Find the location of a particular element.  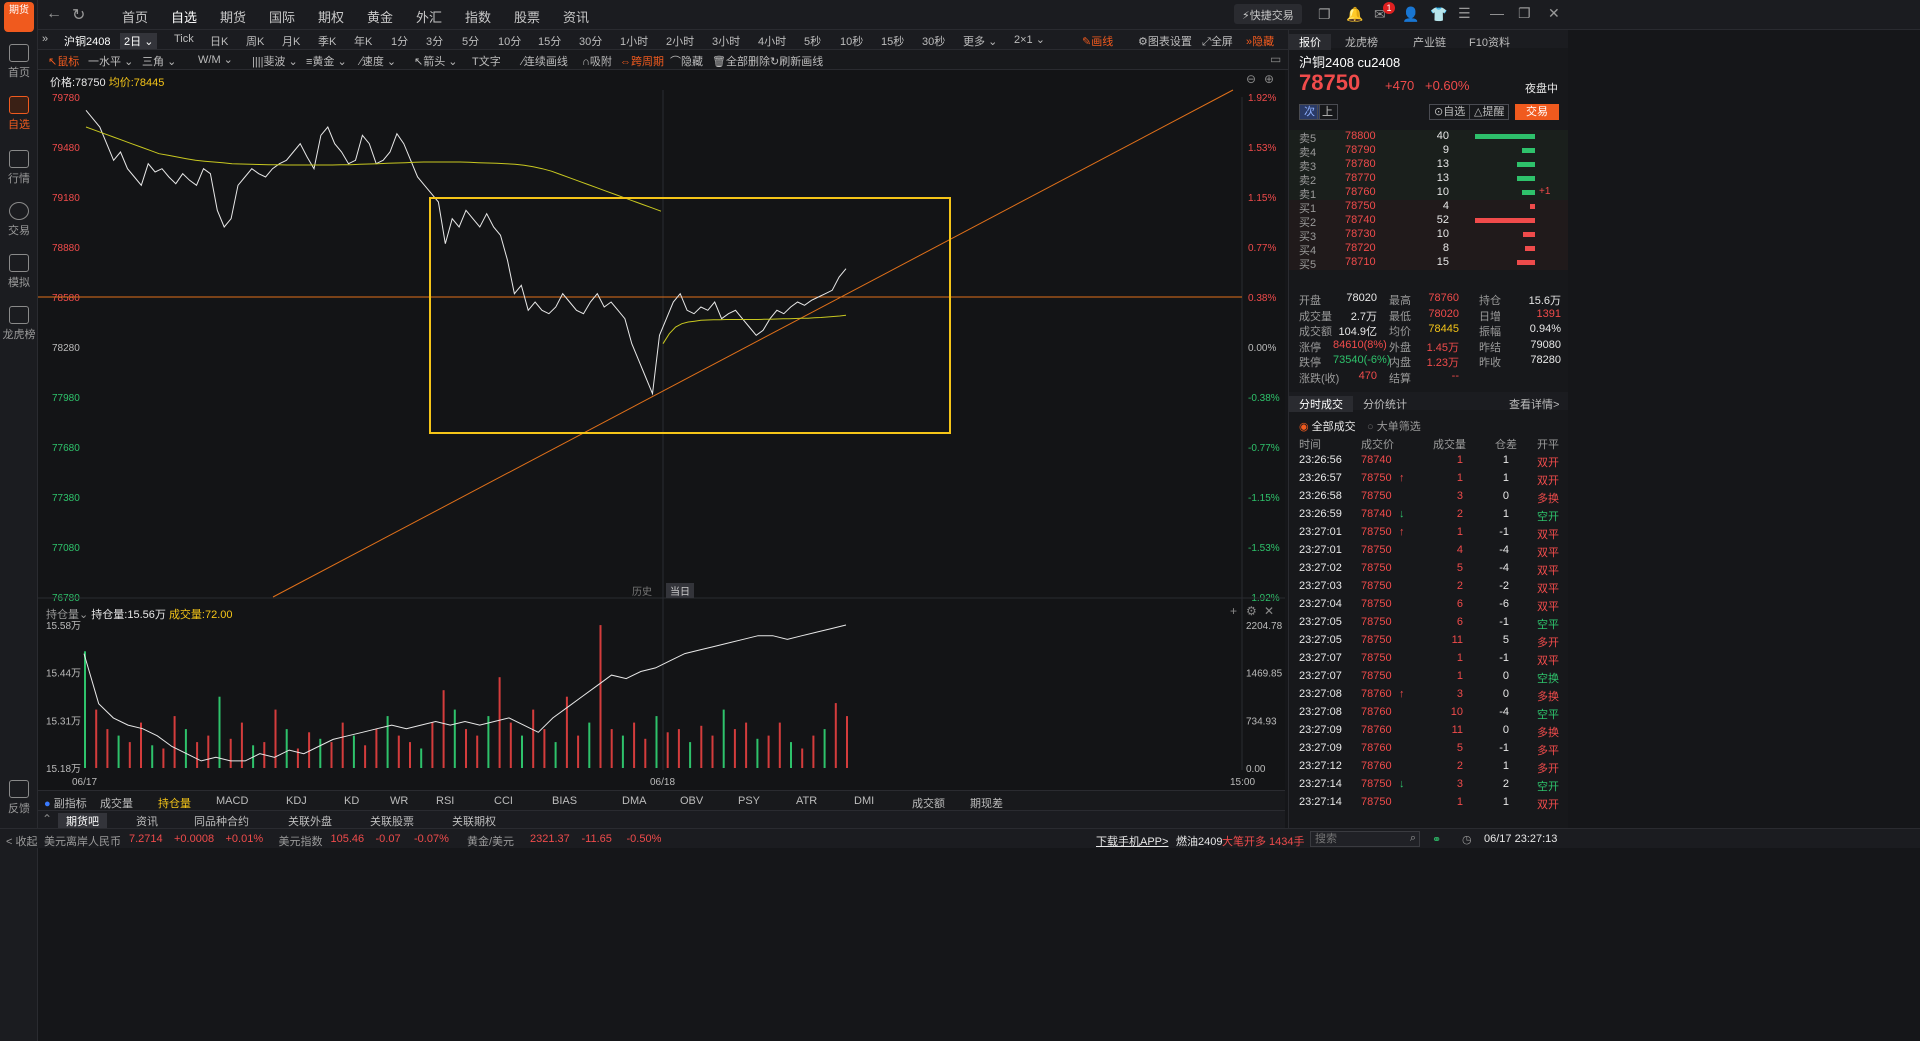

restore-icon: ❐ is located at coordinates (1524, 13).